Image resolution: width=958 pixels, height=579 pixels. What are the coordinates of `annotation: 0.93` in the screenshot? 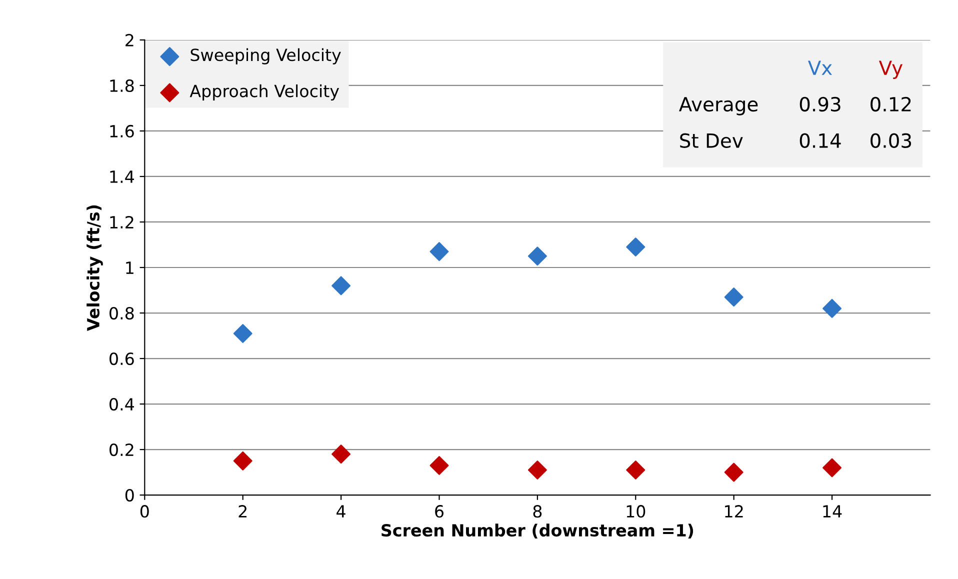 It's located at (820, 104).